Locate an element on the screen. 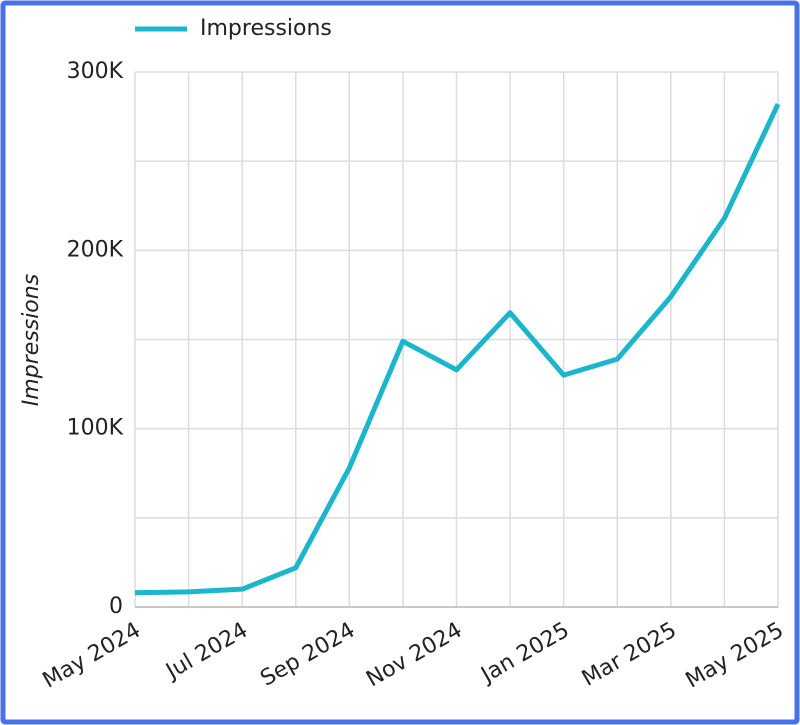 The width and height of the screenshot is (800, 725). legend-label: Impressions is located at coordinates (266, 28).